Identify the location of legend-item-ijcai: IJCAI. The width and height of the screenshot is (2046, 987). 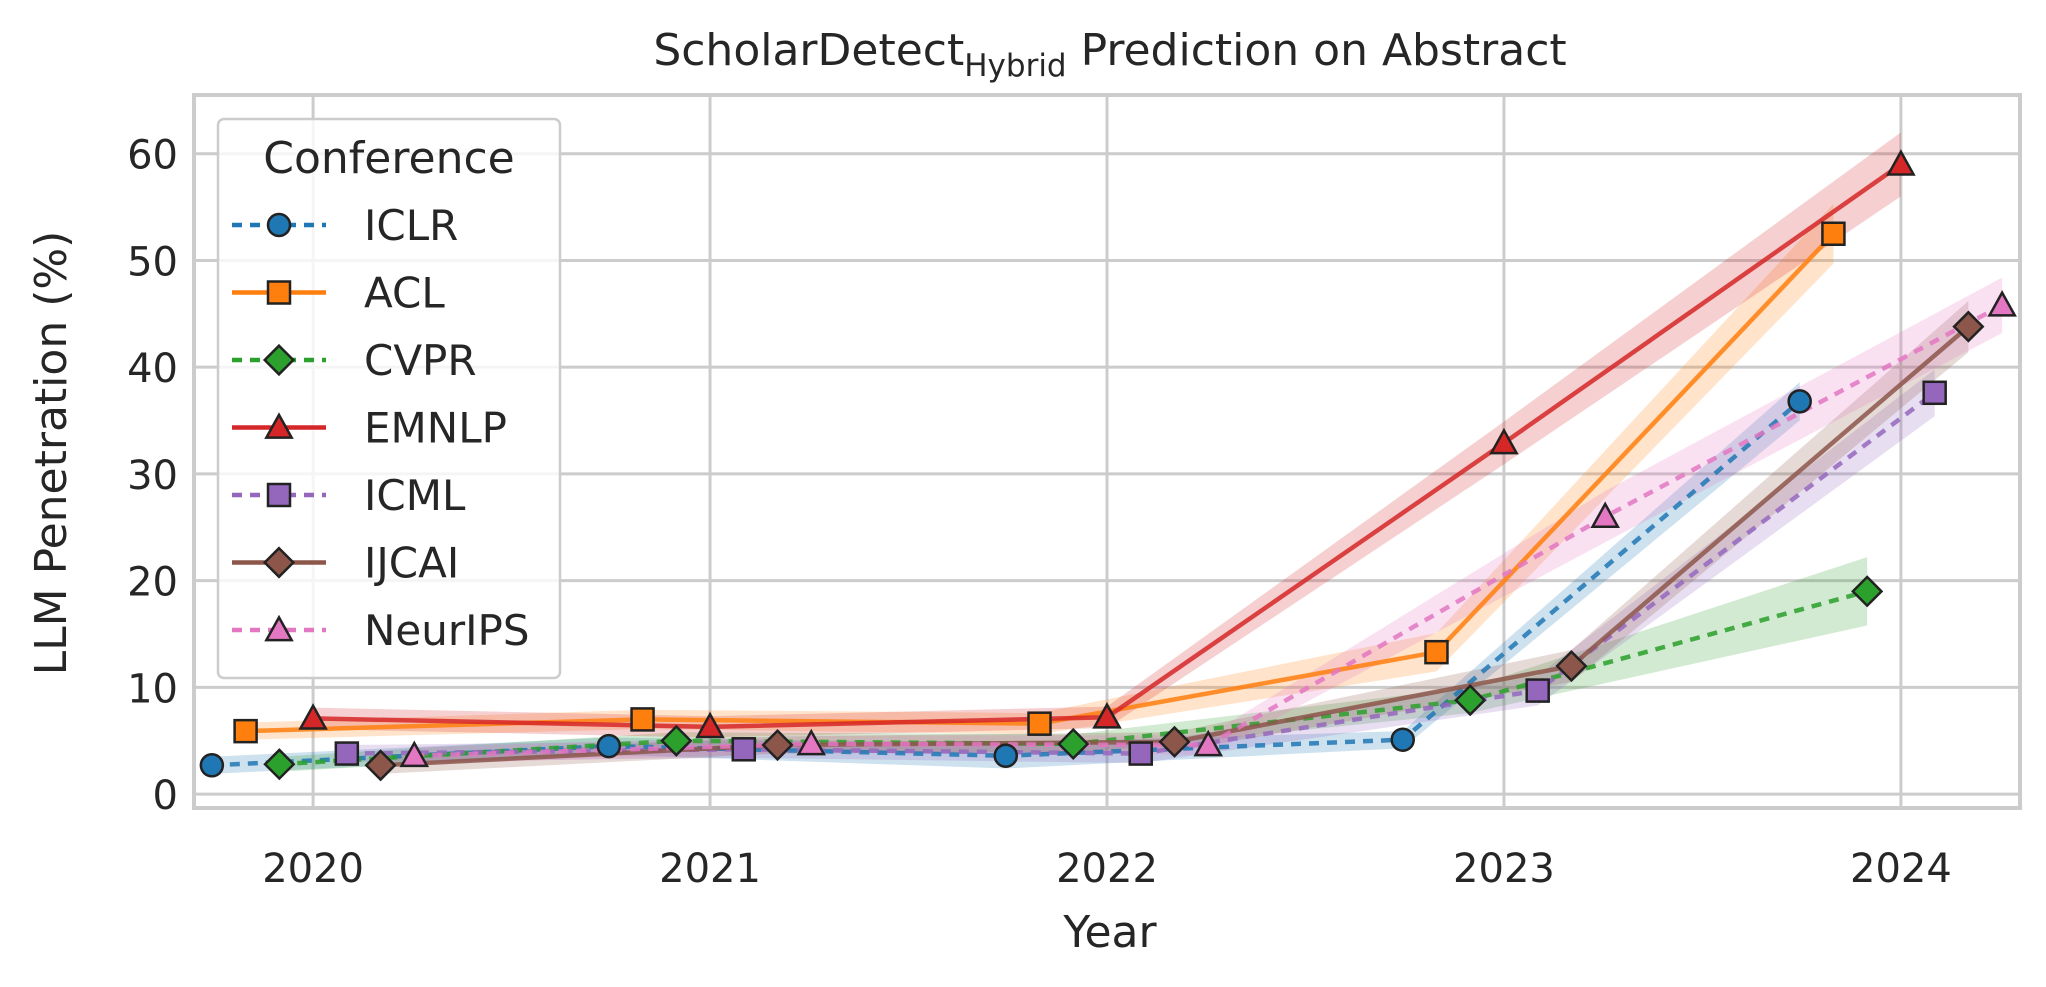
(345, 563).